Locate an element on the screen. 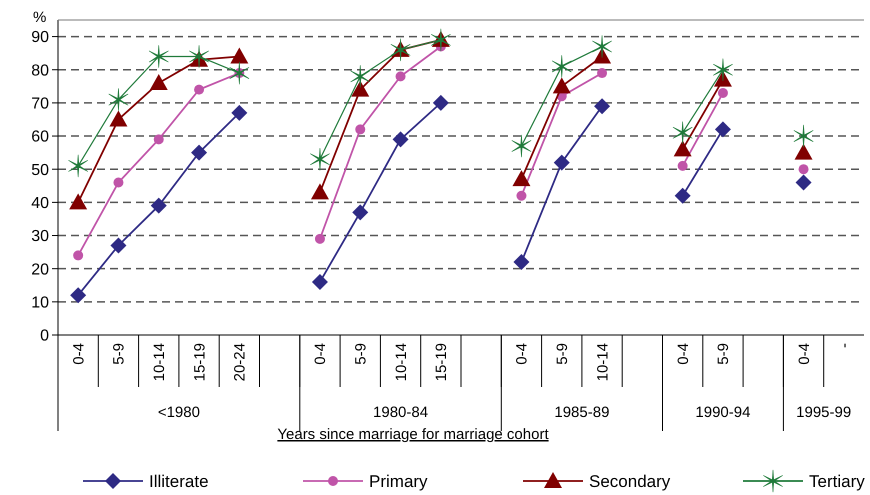 The height and width of the screenshot is (495, 870). text: <1980 is located at coordinates (179, 412).